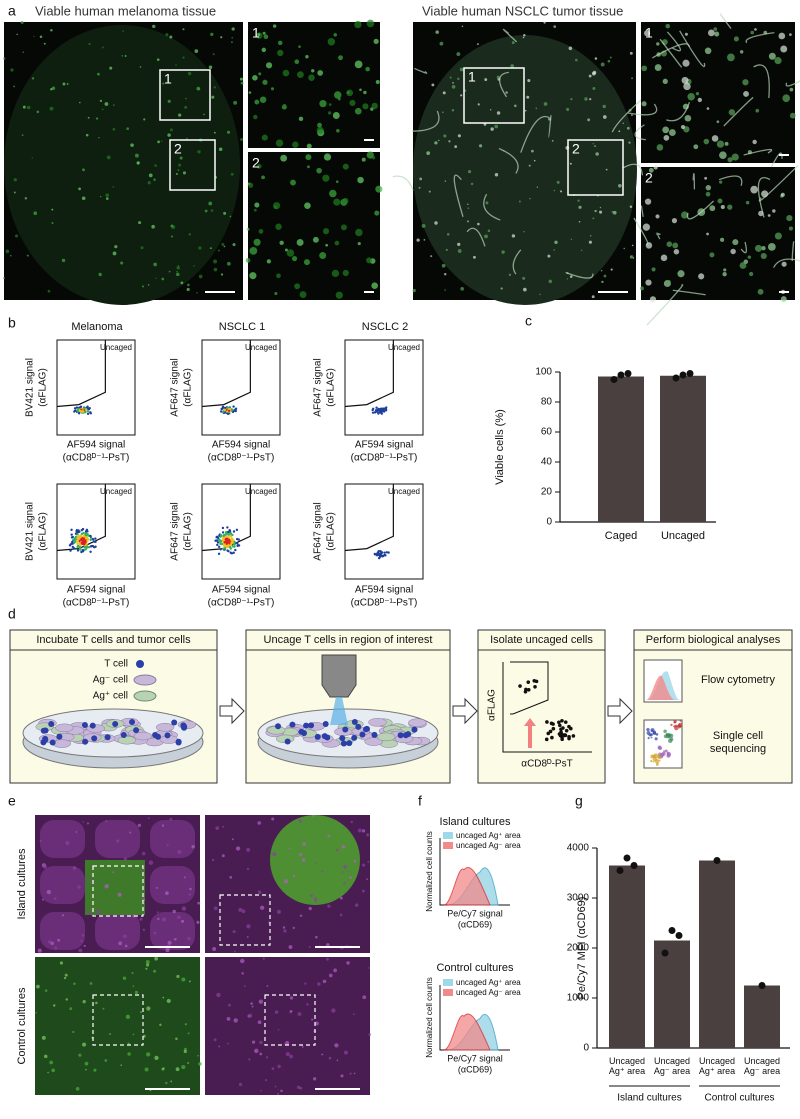 The width and height of the screenshot is (800, 1119). Describe the element at coordinates (22, 1026) in the screenshot. I see `row-label: Control cultures` at that location.